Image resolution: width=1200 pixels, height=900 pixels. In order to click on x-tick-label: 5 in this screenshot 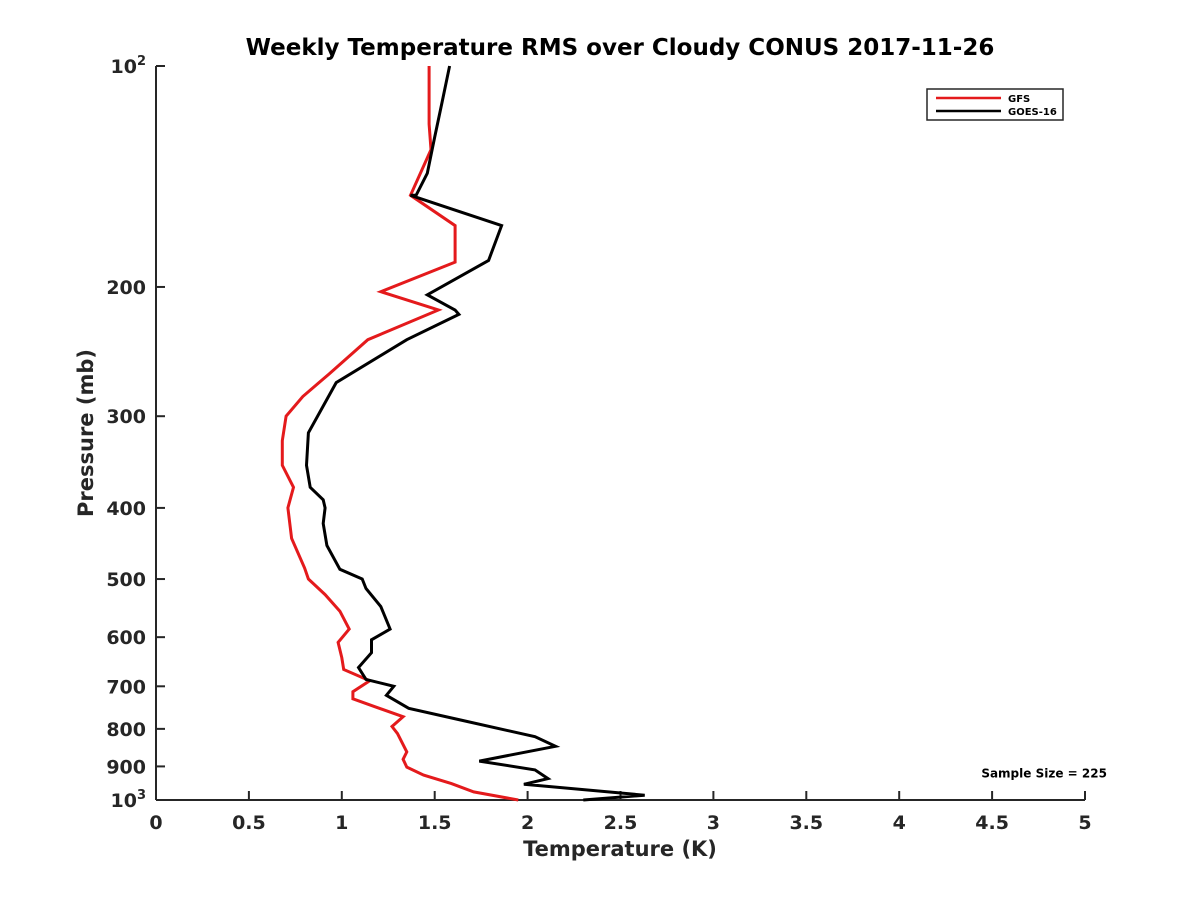, I will do `click(1084, 823)`.